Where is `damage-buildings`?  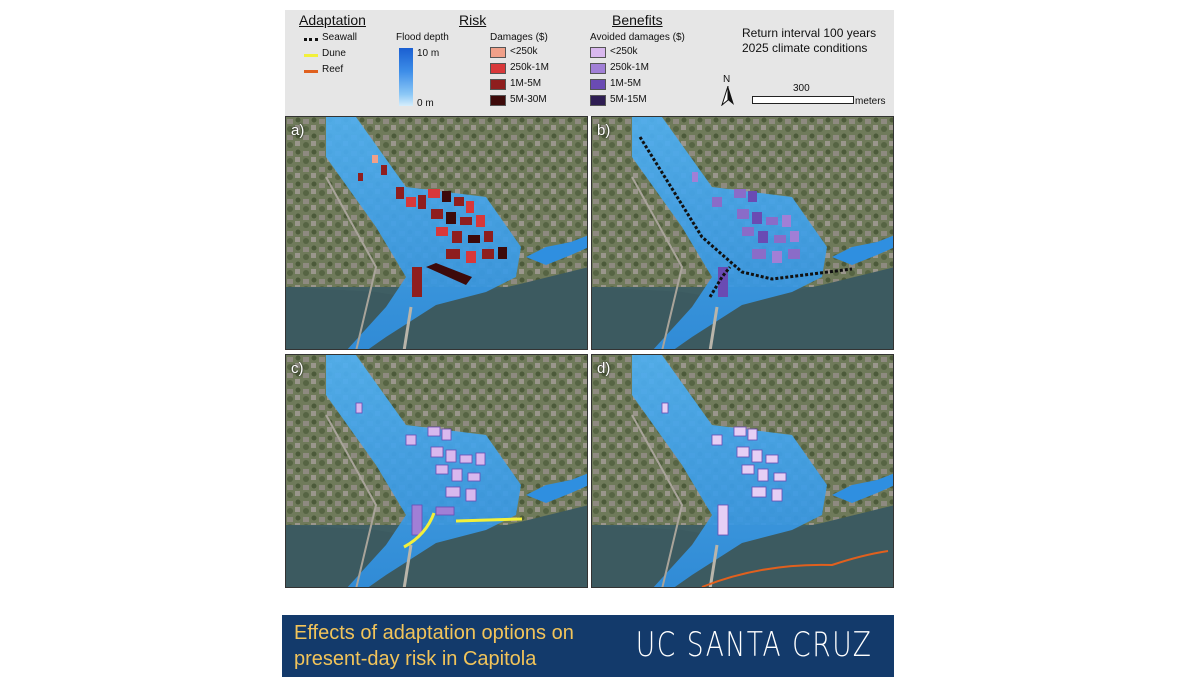 damage-buildings is located at coordinates (432, 226).